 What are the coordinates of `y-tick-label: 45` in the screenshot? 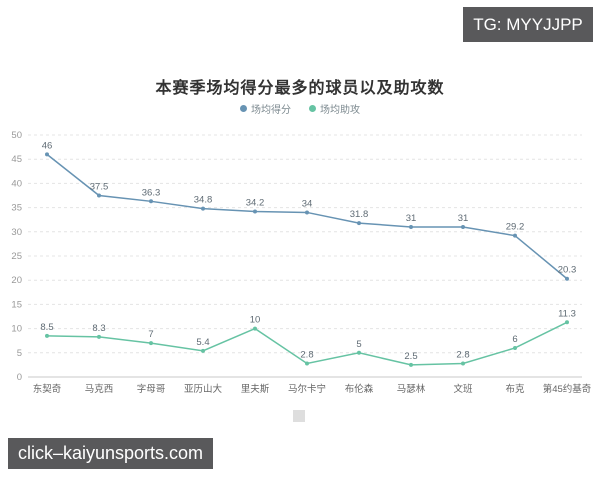 It's located at (16, 159).